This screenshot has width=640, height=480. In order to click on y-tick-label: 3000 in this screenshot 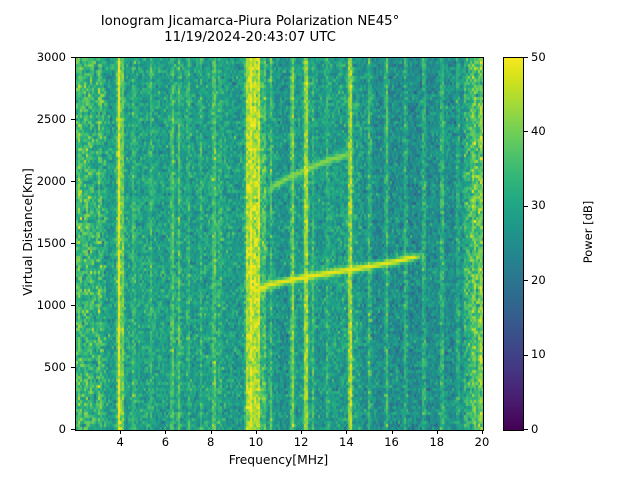, I will do `click(51, 56)`.